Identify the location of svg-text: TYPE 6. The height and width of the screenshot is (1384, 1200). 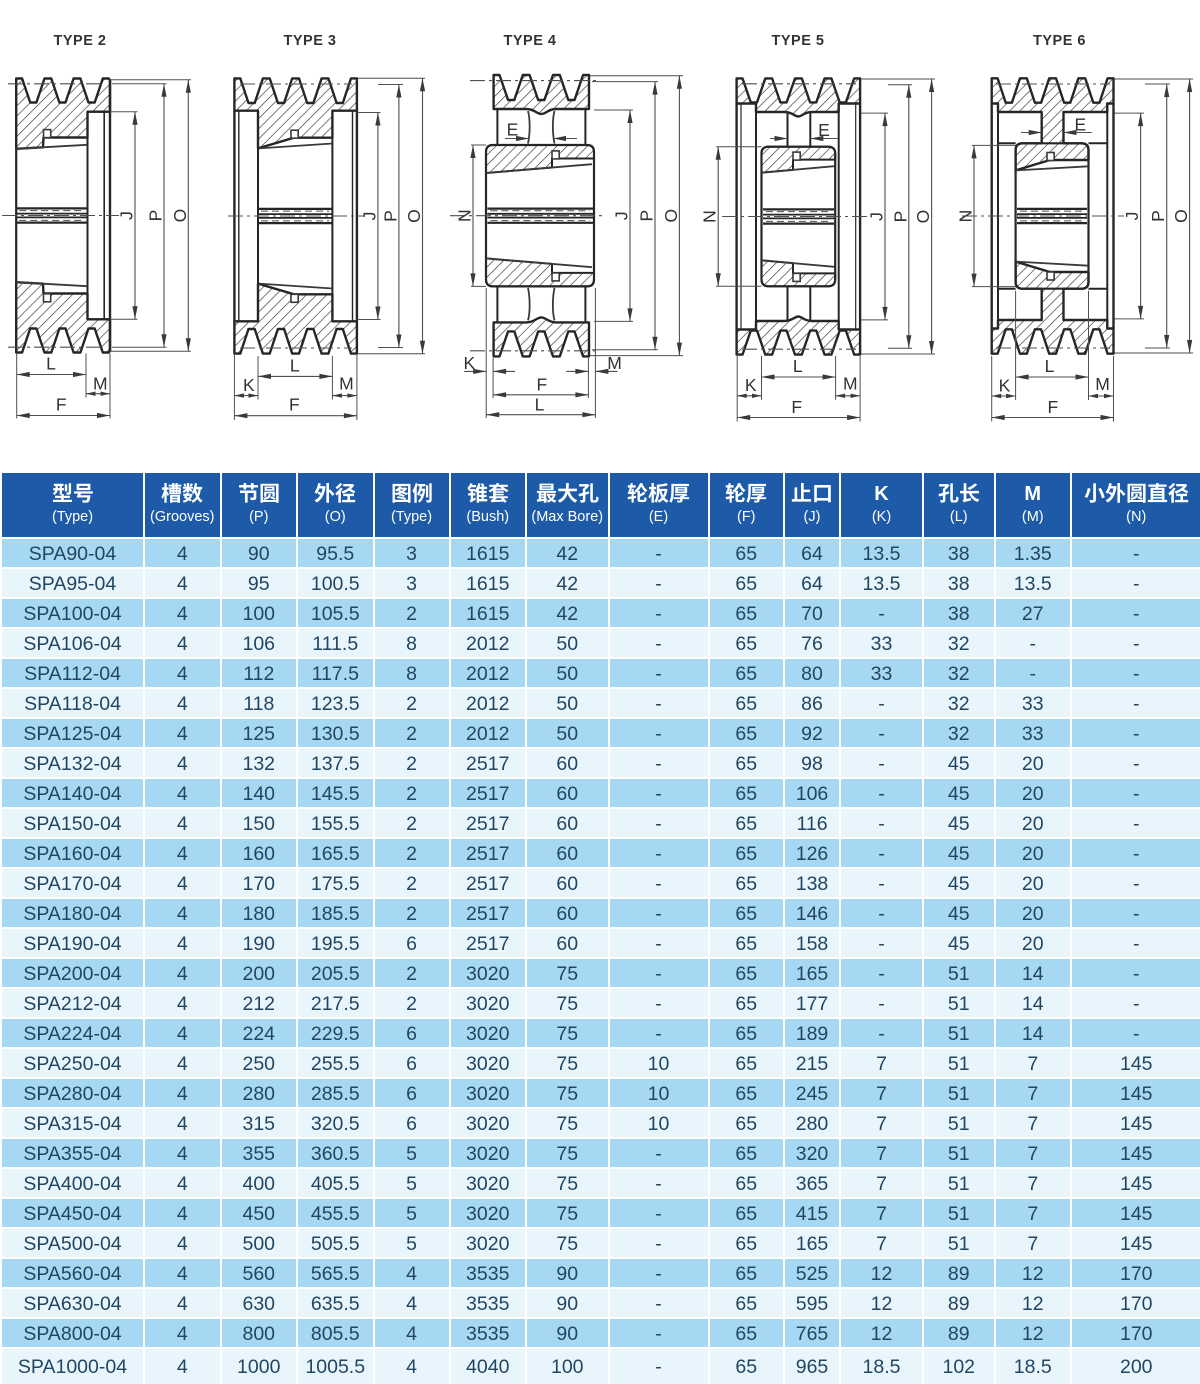
(1059, 41).